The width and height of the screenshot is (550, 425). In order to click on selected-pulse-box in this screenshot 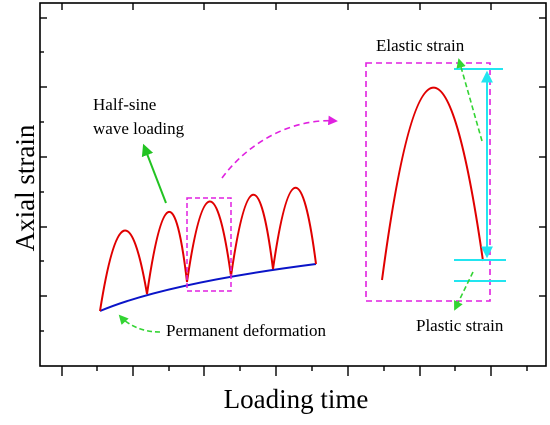, I will do `click(209, 244)`.